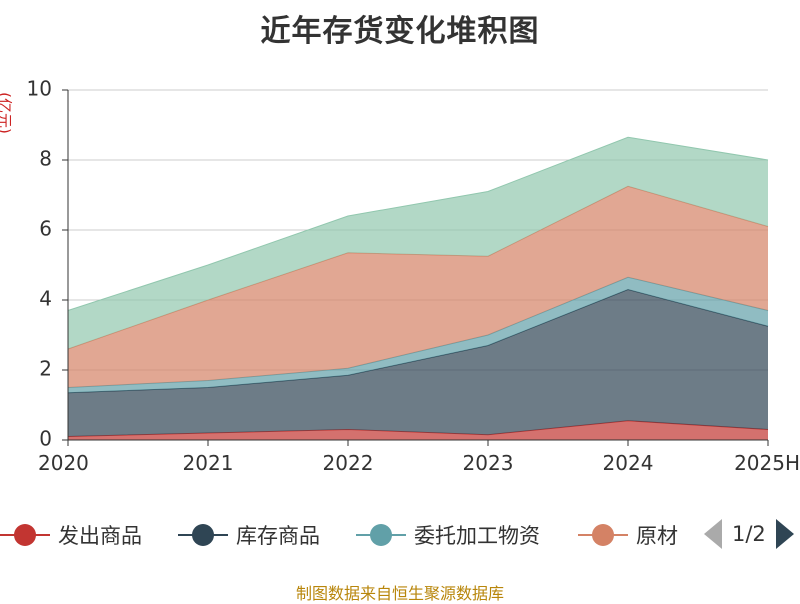  Describe the element at coordinates (477, 536) in the screenshot. I see `legend-label: 委托加工物资` at that location.